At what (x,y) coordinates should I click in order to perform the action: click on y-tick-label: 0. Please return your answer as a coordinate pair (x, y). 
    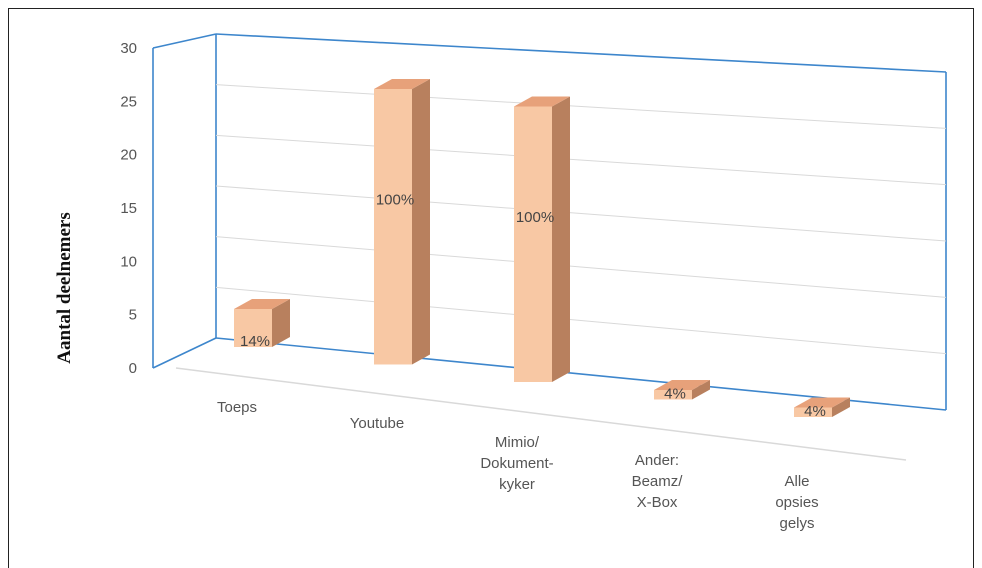
    Looking at the image, I should click on (133, 368).